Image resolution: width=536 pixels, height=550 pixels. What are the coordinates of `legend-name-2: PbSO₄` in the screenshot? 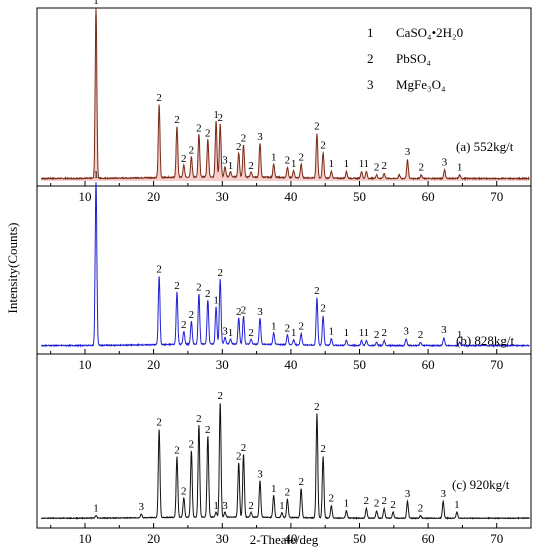 It's located at (413, 58).